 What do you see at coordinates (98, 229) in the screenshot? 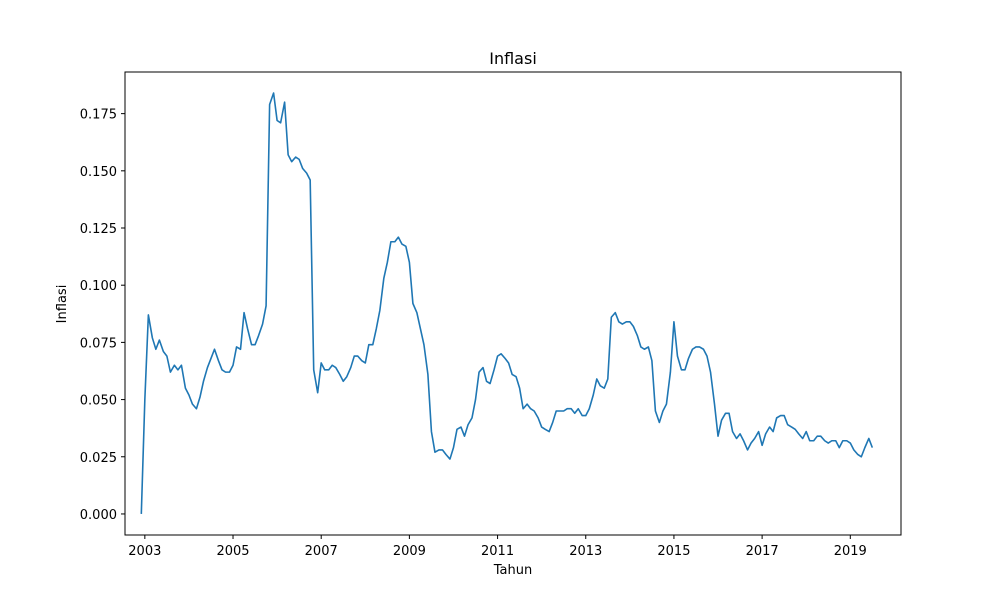
I see `y-tick-label: 0.125` at bounding box center [98, 229].